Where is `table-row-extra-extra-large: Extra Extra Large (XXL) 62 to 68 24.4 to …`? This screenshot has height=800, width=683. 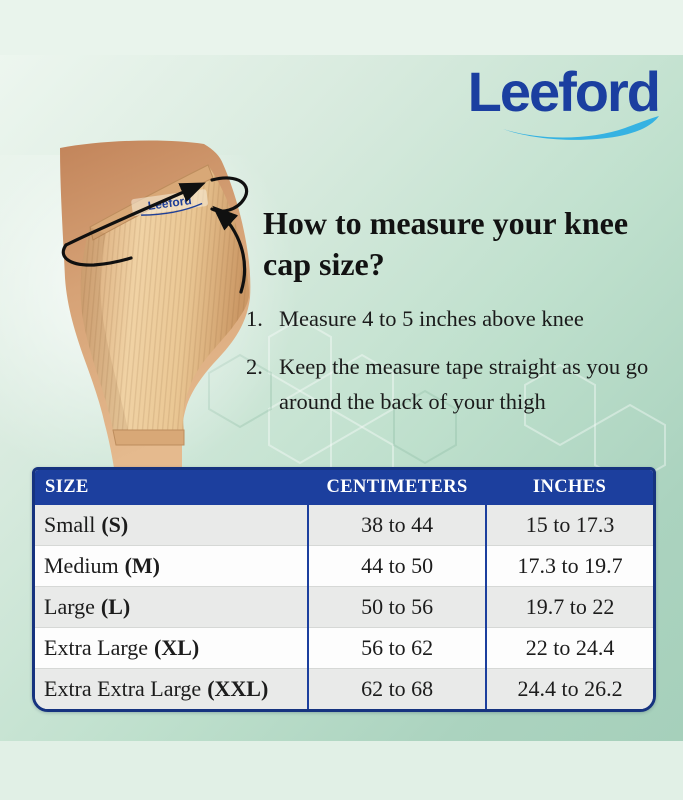 table-row-extra-extra-large: Extra Extra Large (XXL) 62 to 68 24.4 to … is located at coordinates (344, 688).